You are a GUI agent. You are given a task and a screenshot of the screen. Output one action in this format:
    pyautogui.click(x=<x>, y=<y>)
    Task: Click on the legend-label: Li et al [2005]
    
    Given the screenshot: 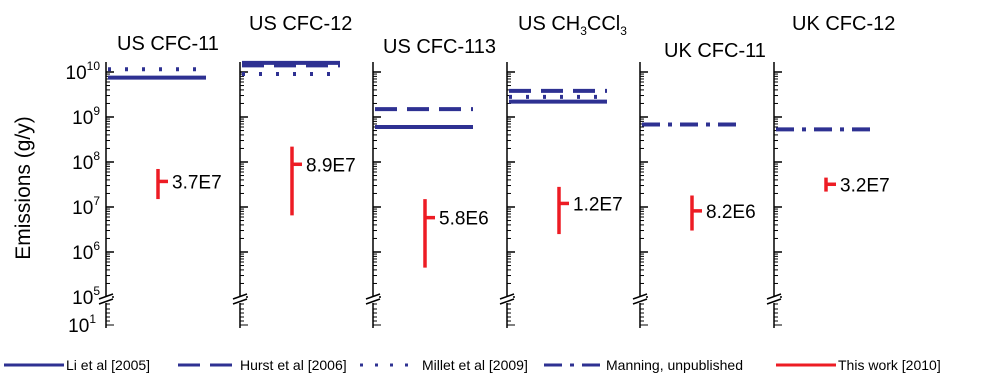 What is the action you would take?
    pyautogui.click(x=108, y=365)
    